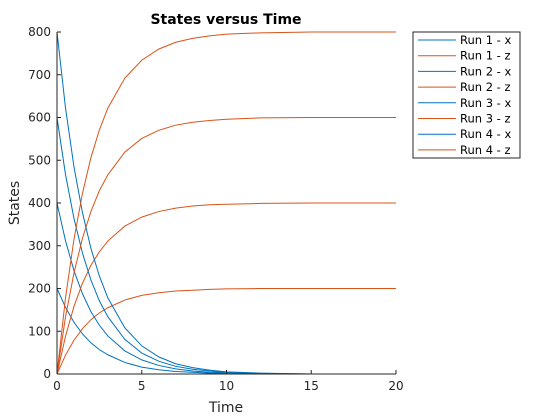 The image size is (560, 420). What do you see at coordinates (485, 87) in the screenshot?
I see `legend-label: Run 2 - z` at bounding box center [485, 87].